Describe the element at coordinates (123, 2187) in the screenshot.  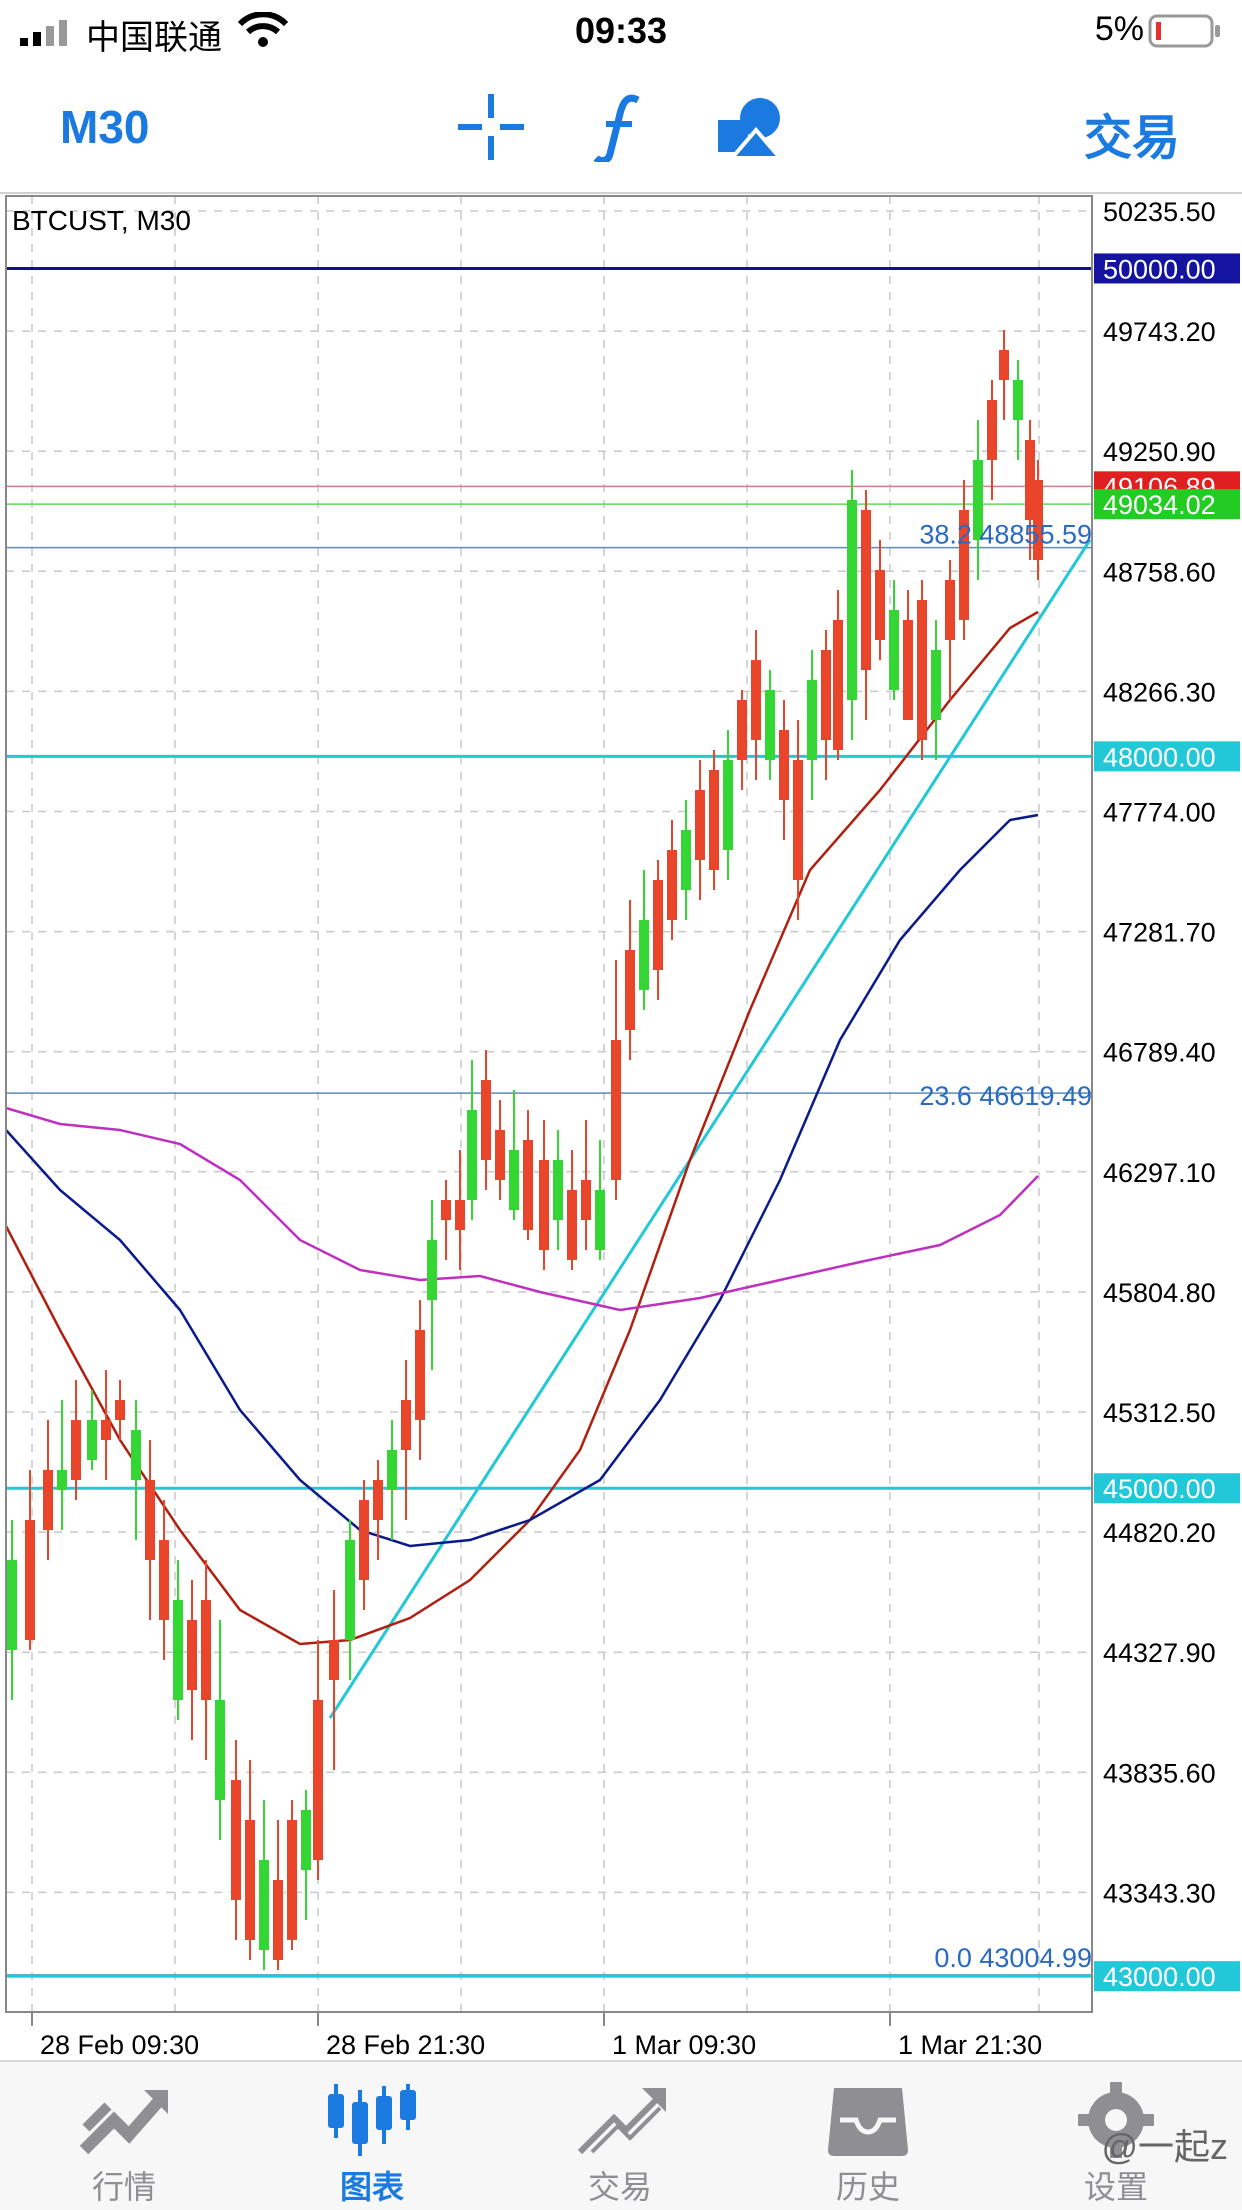
I see `tab-label: 行情` at that location.